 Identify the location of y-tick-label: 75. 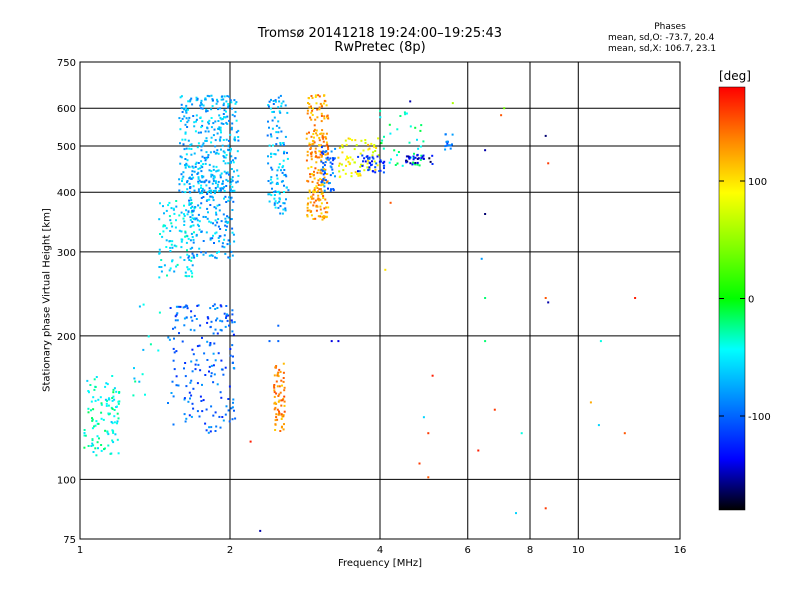
(69, 540).